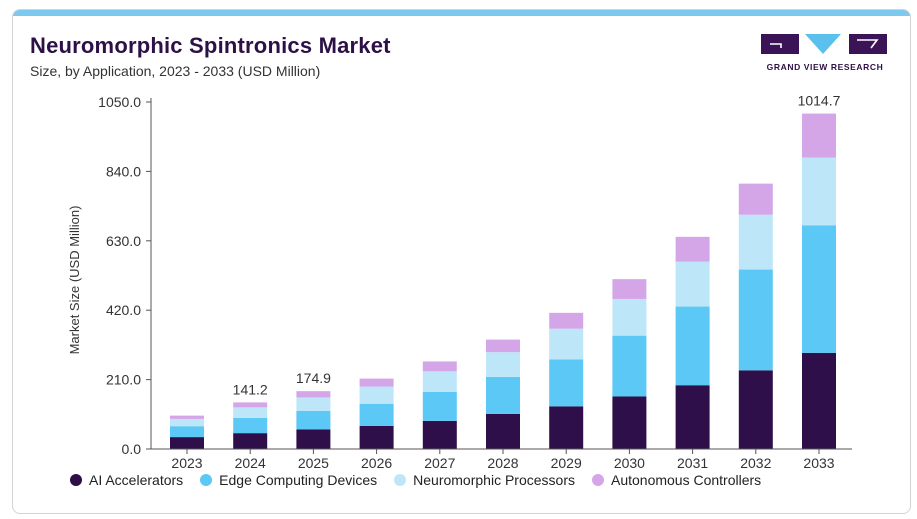  Describe the element at coordinates (250, 412) in the screenshot. I see `bar-neuromorphic-processors-2024` at that location.